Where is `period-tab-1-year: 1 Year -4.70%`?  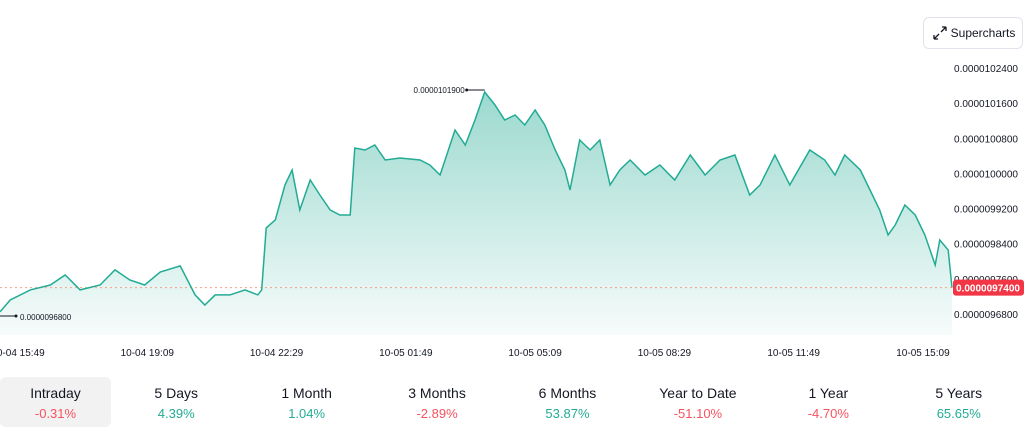
period-tab-1-year: 1 Year -4.70% is located at coordinates (828, 402).